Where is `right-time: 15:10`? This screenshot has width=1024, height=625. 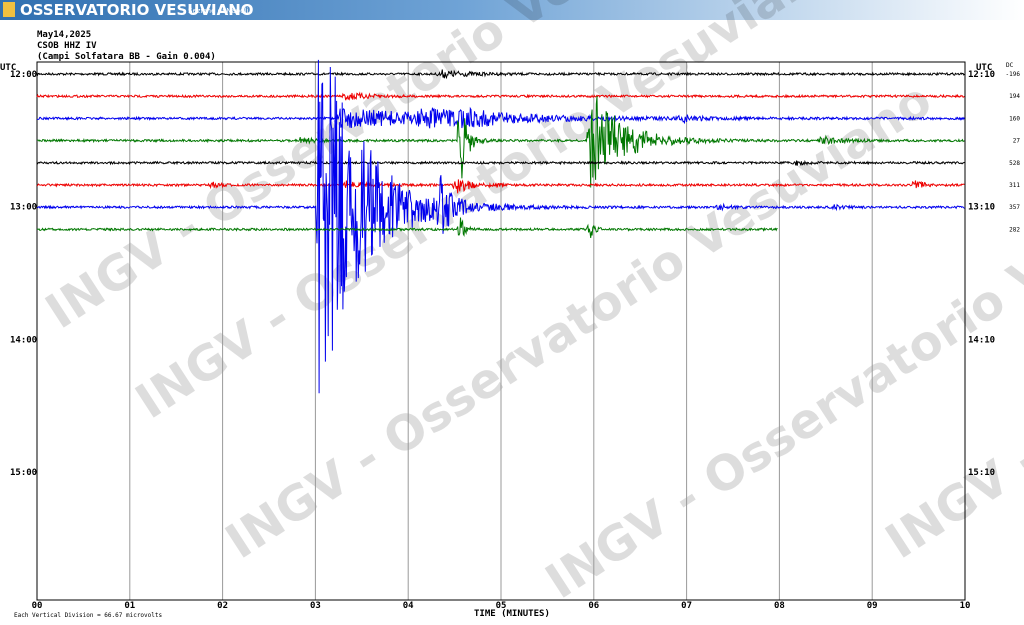 right-time: 15:10 is located at coordinates (981, 473).